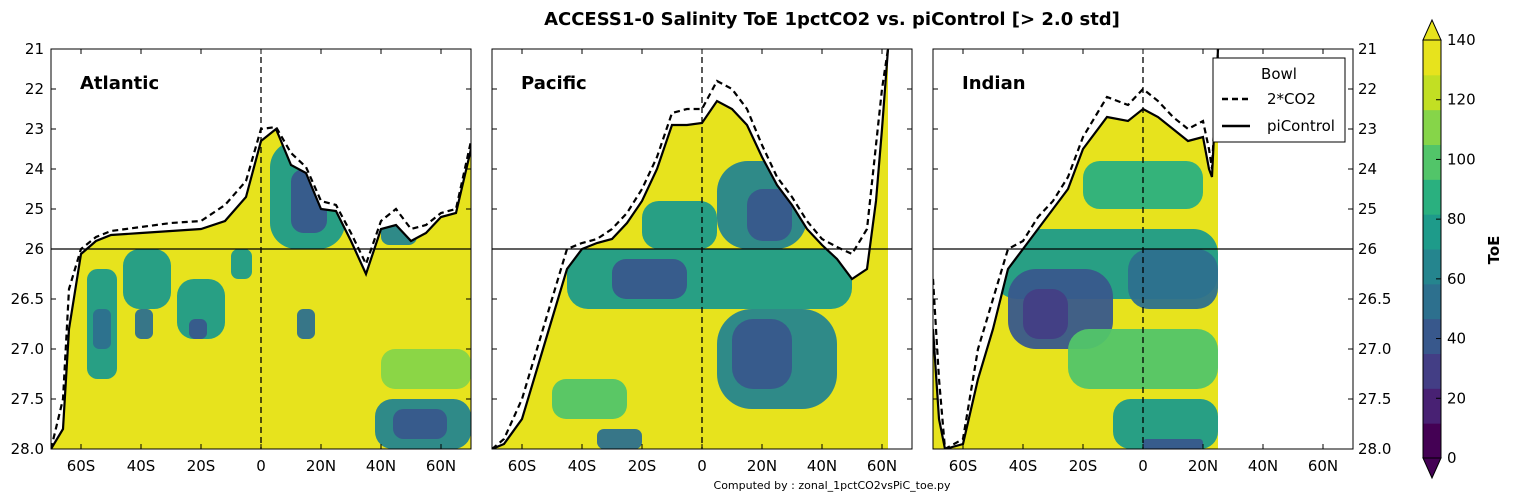 The height and width of the screenshot is (503, 1513). What do you see at coordinates (1461, 100) in the screenshot?
I see `colorbar-tick-label: 120` at bounding box center [1461, 100].